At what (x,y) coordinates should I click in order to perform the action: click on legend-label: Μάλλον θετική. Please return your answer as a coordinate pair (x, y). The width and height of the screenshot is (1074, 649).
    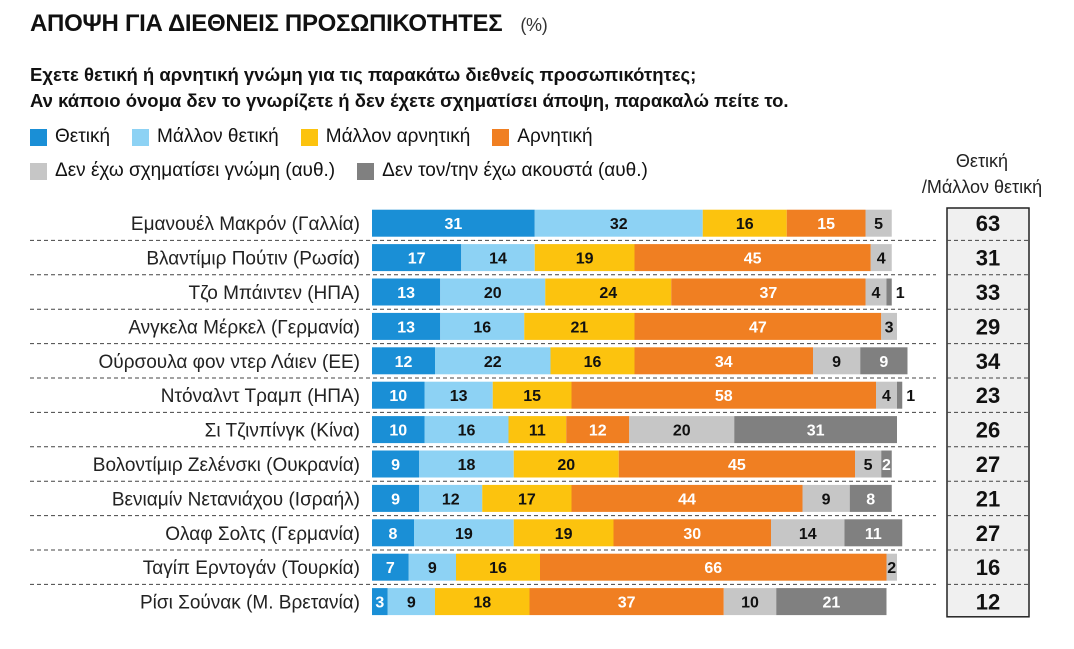
    Looking at the image, I should click on (218, 136).